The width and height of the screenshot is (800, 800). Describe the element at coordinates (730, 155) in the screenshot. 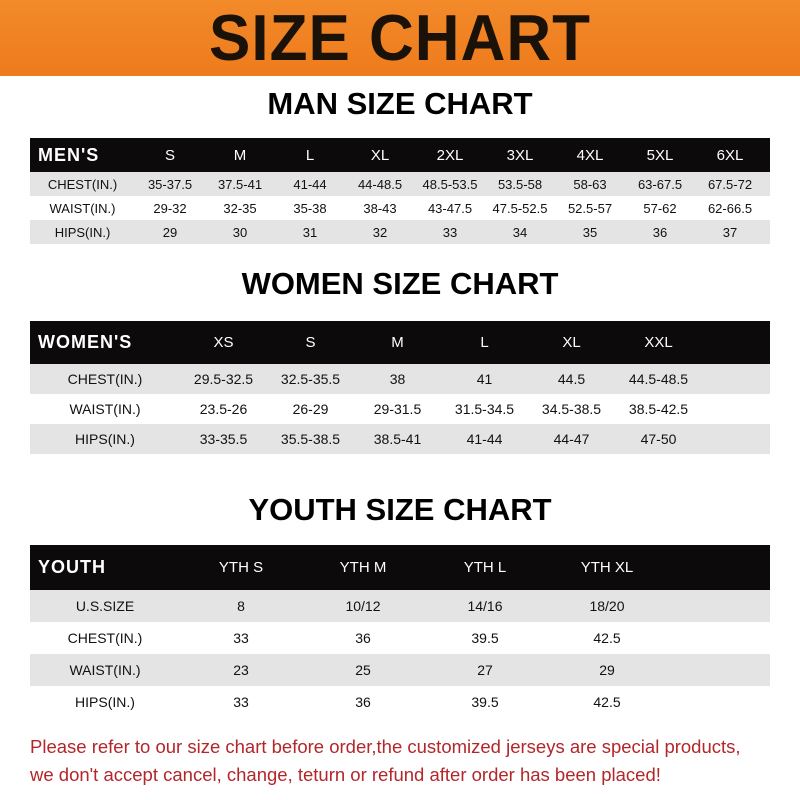

I see `size-header: 6XL` at that location.